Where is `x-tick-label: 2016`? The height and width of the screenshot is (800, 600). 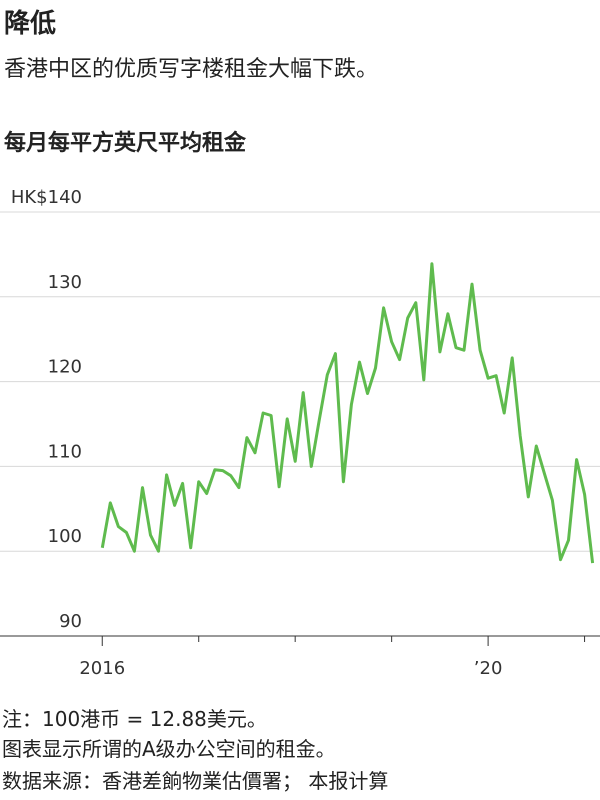
x-tick-label: 2016 is located at coordinates (102, 668).